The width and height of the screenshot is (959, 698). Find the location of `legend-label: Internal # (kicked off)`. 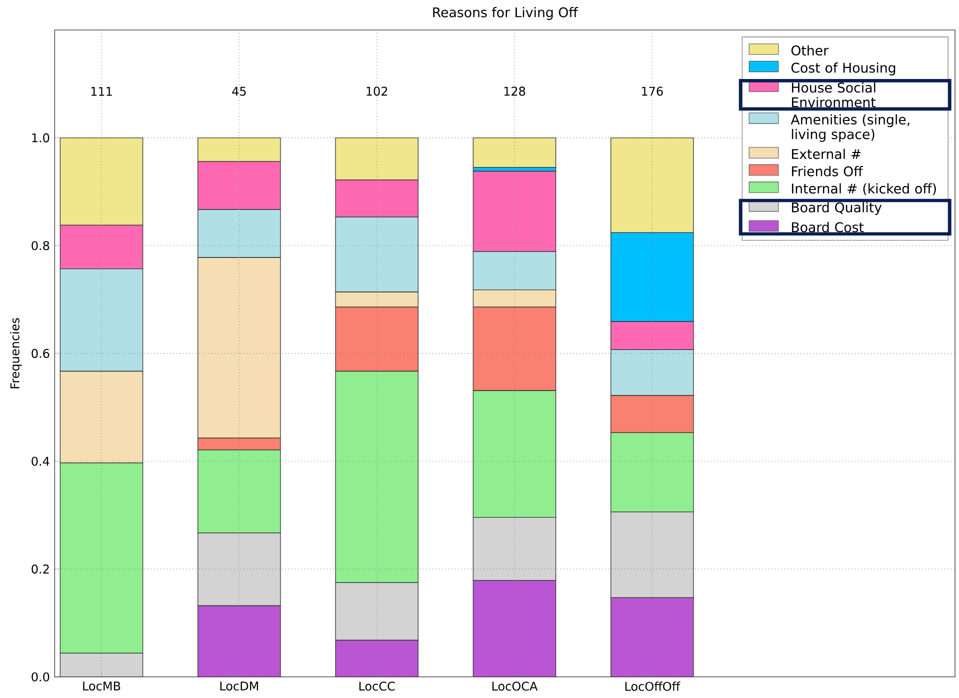

legend-label: Internal # (kicked off) is located at coordinates (864, 189).